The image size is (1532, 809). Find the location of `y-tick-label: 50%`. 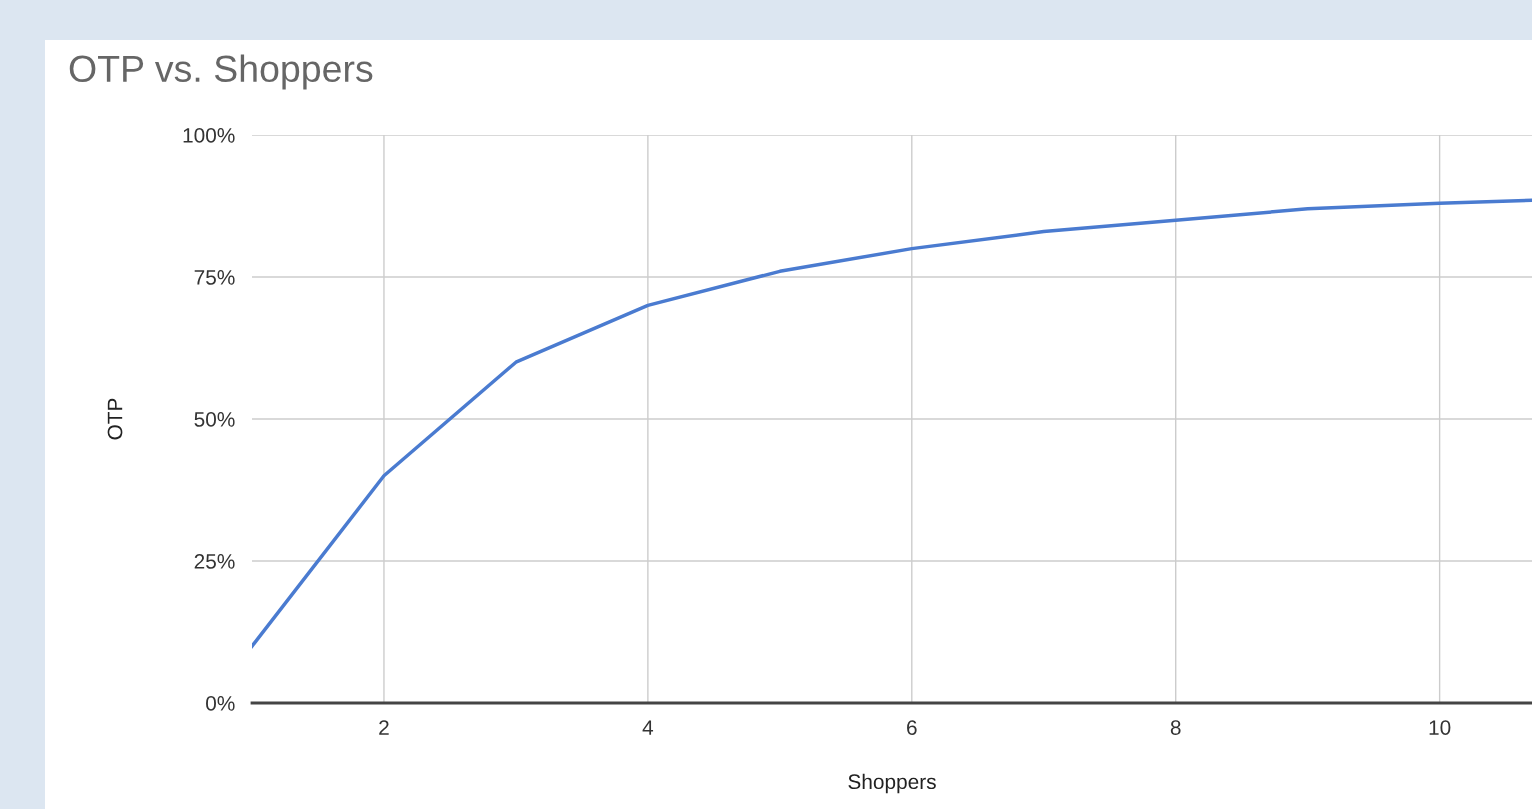

y-tick-label: 50% is located at coordinates (214, 419).